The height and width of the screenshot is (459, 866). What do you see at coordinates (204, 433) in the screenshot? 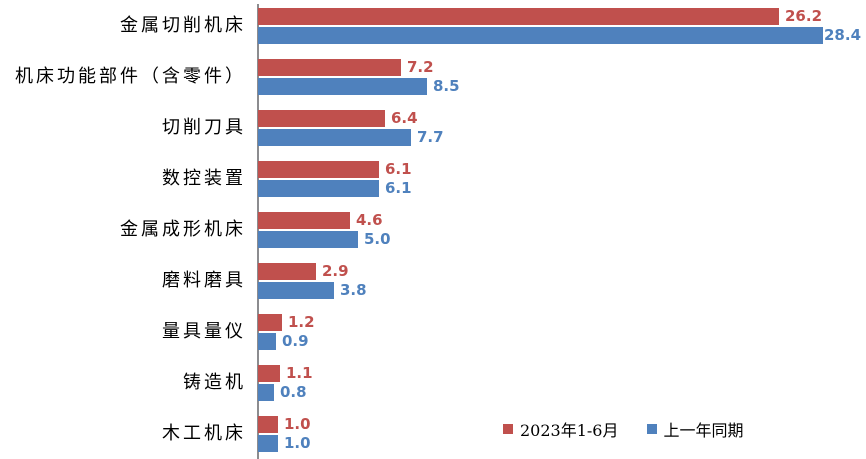
I see `category-label: 木工机床` at bounding box center [204, 433].